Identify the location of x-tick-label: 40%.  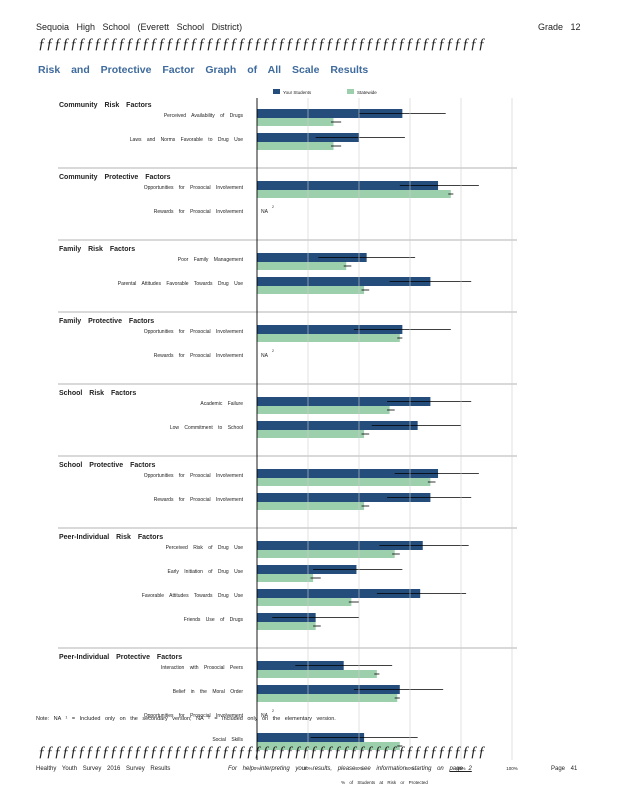
(358, 768).